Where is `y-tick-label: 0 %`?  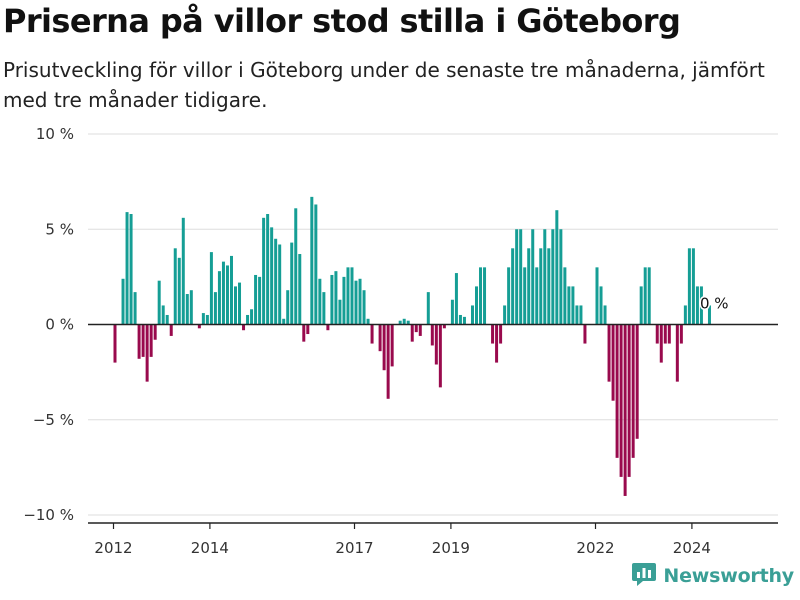 y-tick-label: 0 % is located at coordinates (59, 325).